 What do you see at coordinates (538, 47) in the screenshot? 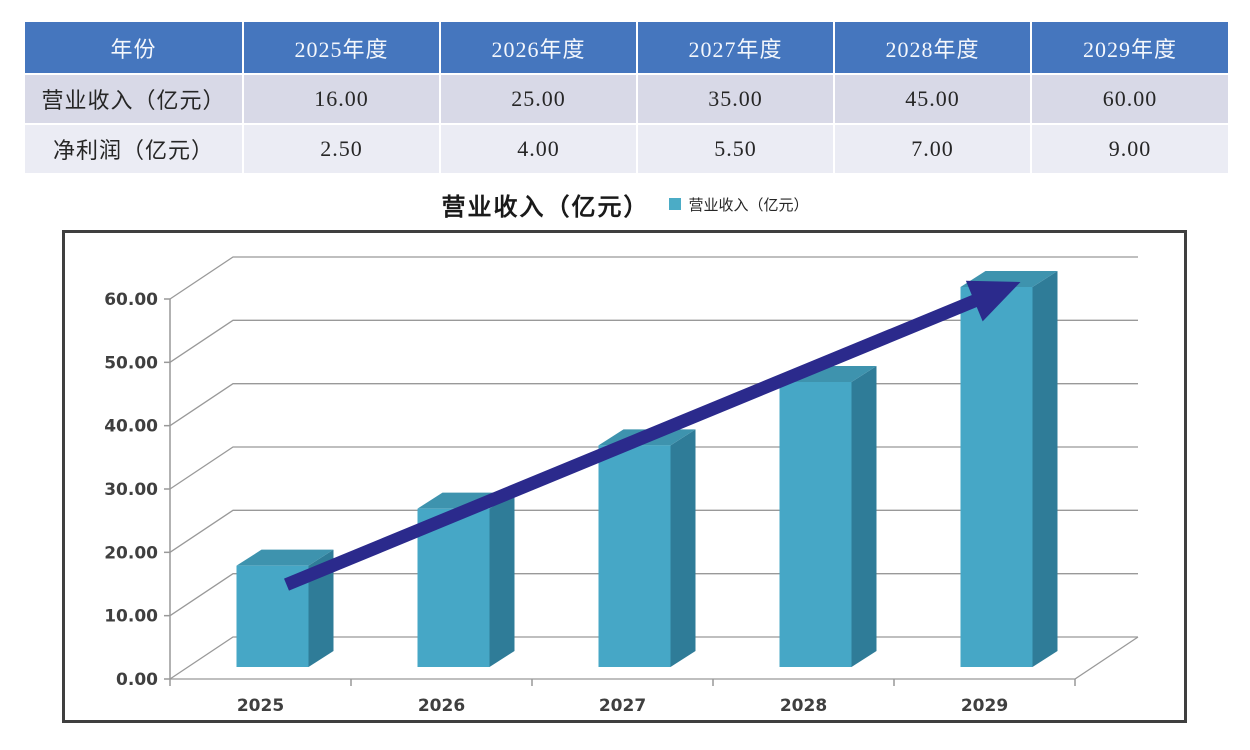
I see `table-header-cell: 2026年度` at bounding box center [538, 47].